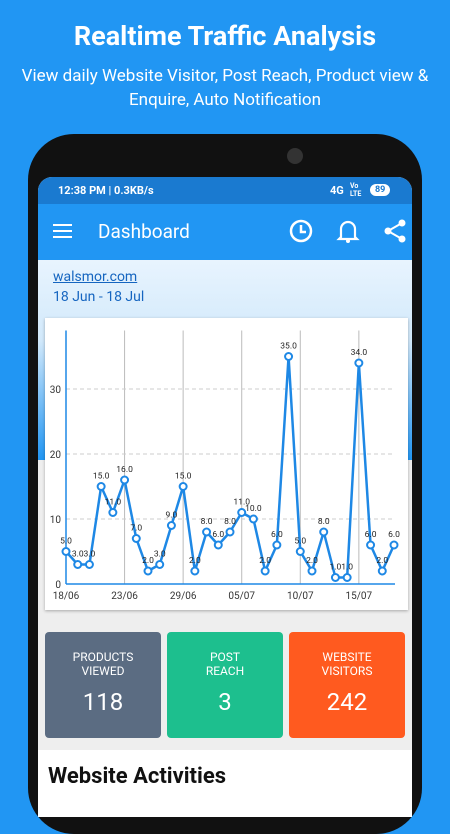 The height and width of the screenshot is (834, 450). Describe the element at coordinates (225, 36) in the screenshot. I see `promo-title: Realtime Traffic Analysis` at that location.